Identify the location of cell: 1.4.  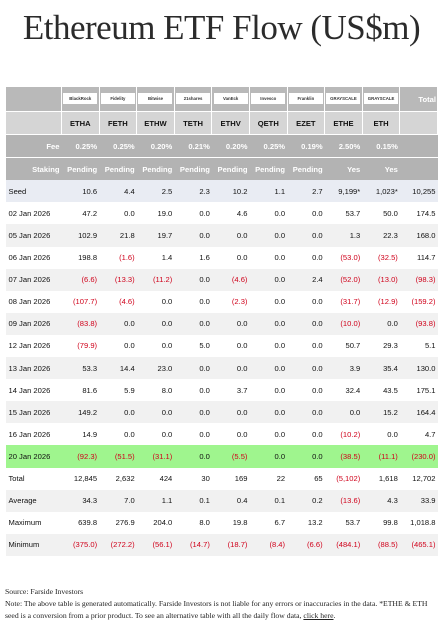
(155, 257).